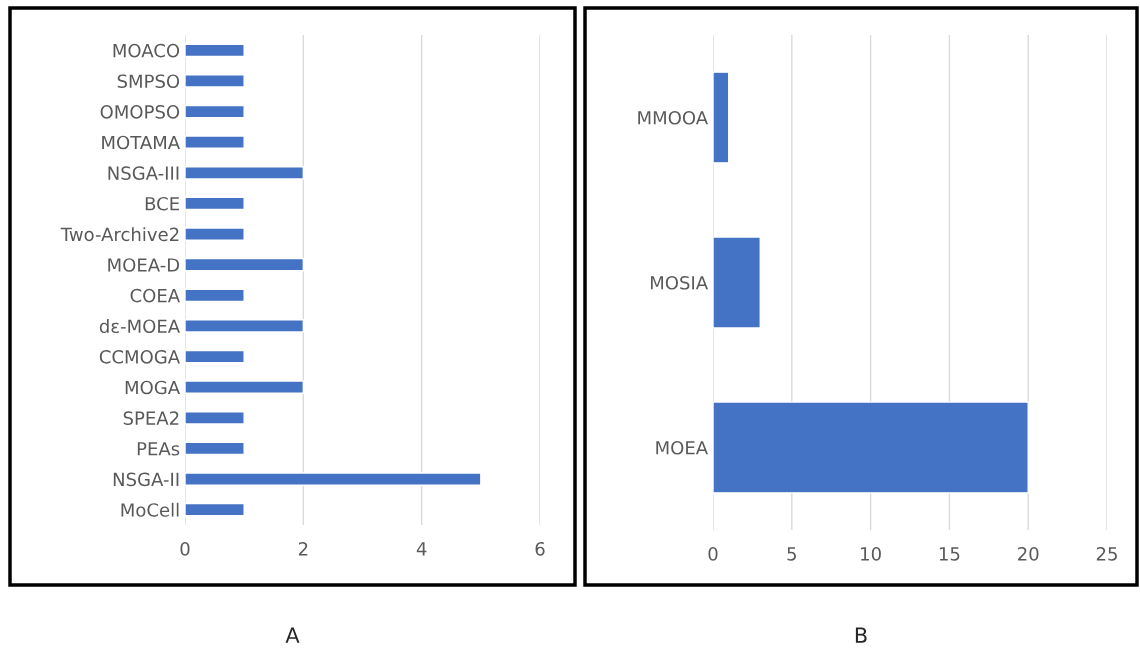 The width and height of the screenshot is (1140, 650). I want to click on y-tick-label: COEA, so click(155, 295).